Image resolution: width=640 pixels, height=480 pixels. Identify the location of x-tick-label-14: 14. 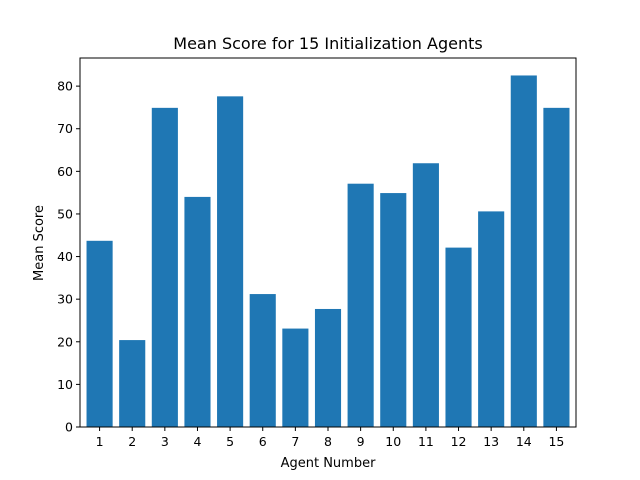
(524, 441).